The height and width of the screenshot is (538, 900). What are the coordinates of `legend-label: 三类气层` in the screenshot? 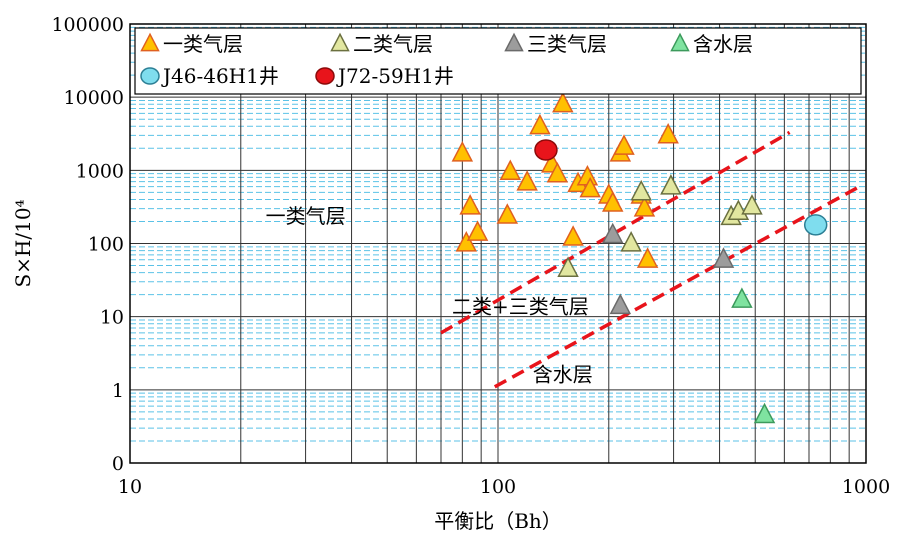 It's located at (567, 44).